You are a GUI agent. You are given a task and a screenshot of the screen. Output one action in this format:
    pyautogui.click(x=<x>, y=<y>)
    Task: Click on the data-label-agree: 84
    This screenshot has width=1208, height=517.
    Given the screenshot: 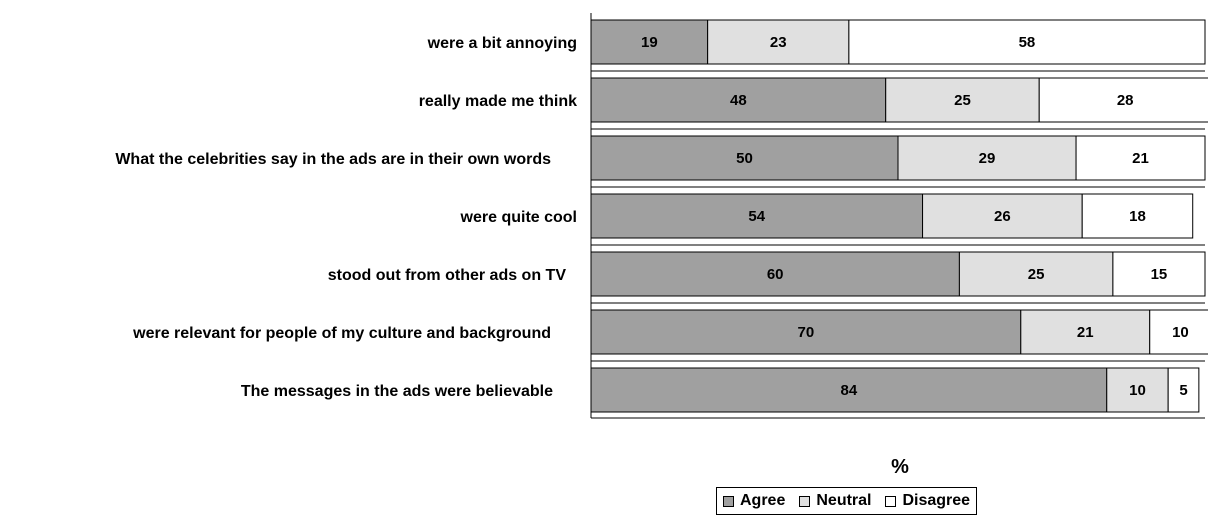 What is the action you would take?
    pyautogui.click(x=849, y=390)
    